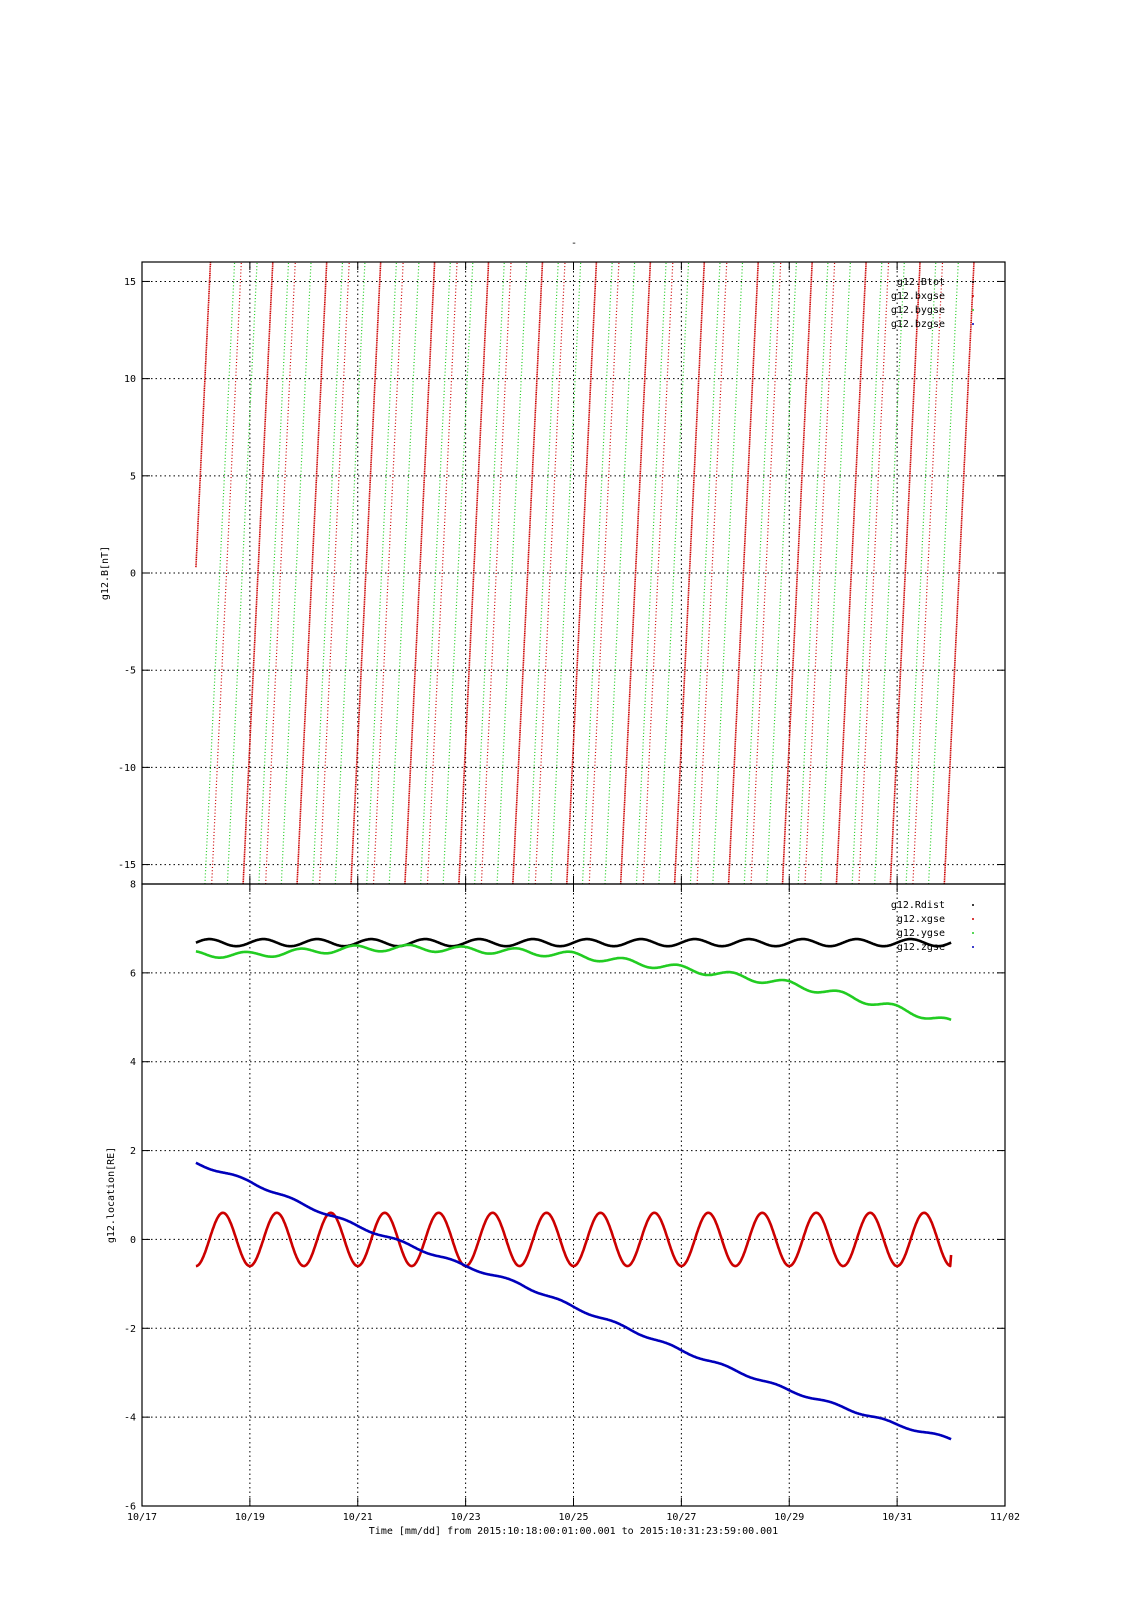  Describe the element at coordinates (932, 303) in the screenshot. I see `magnetic-field-legend: g12.Btot g12.bxgse g12.bygse g12.bzgse` at that location.